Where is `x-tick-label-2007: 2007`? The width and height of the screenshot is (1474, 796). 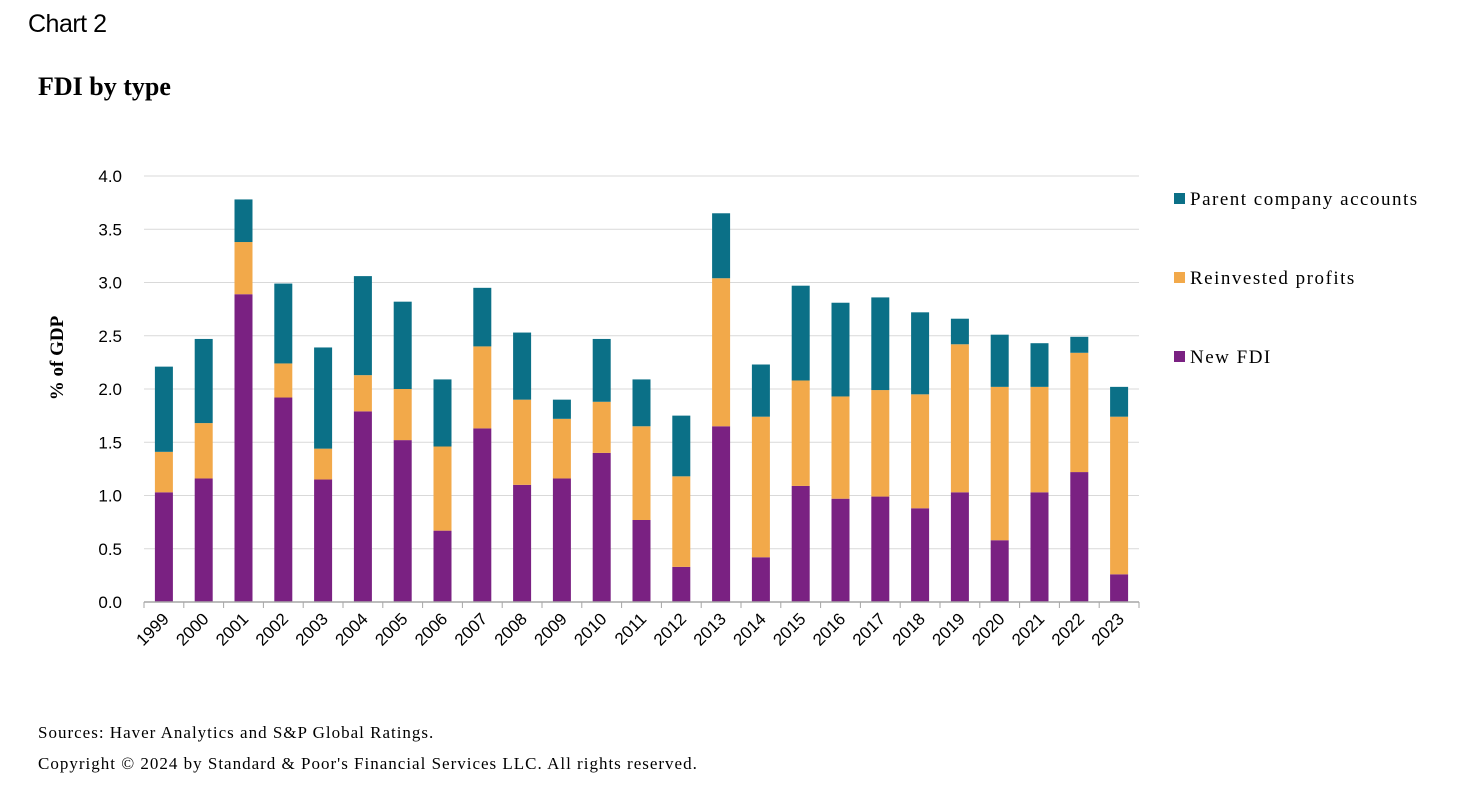
x-tick-label-2007: 2007 is located at coordinates (471, 629).